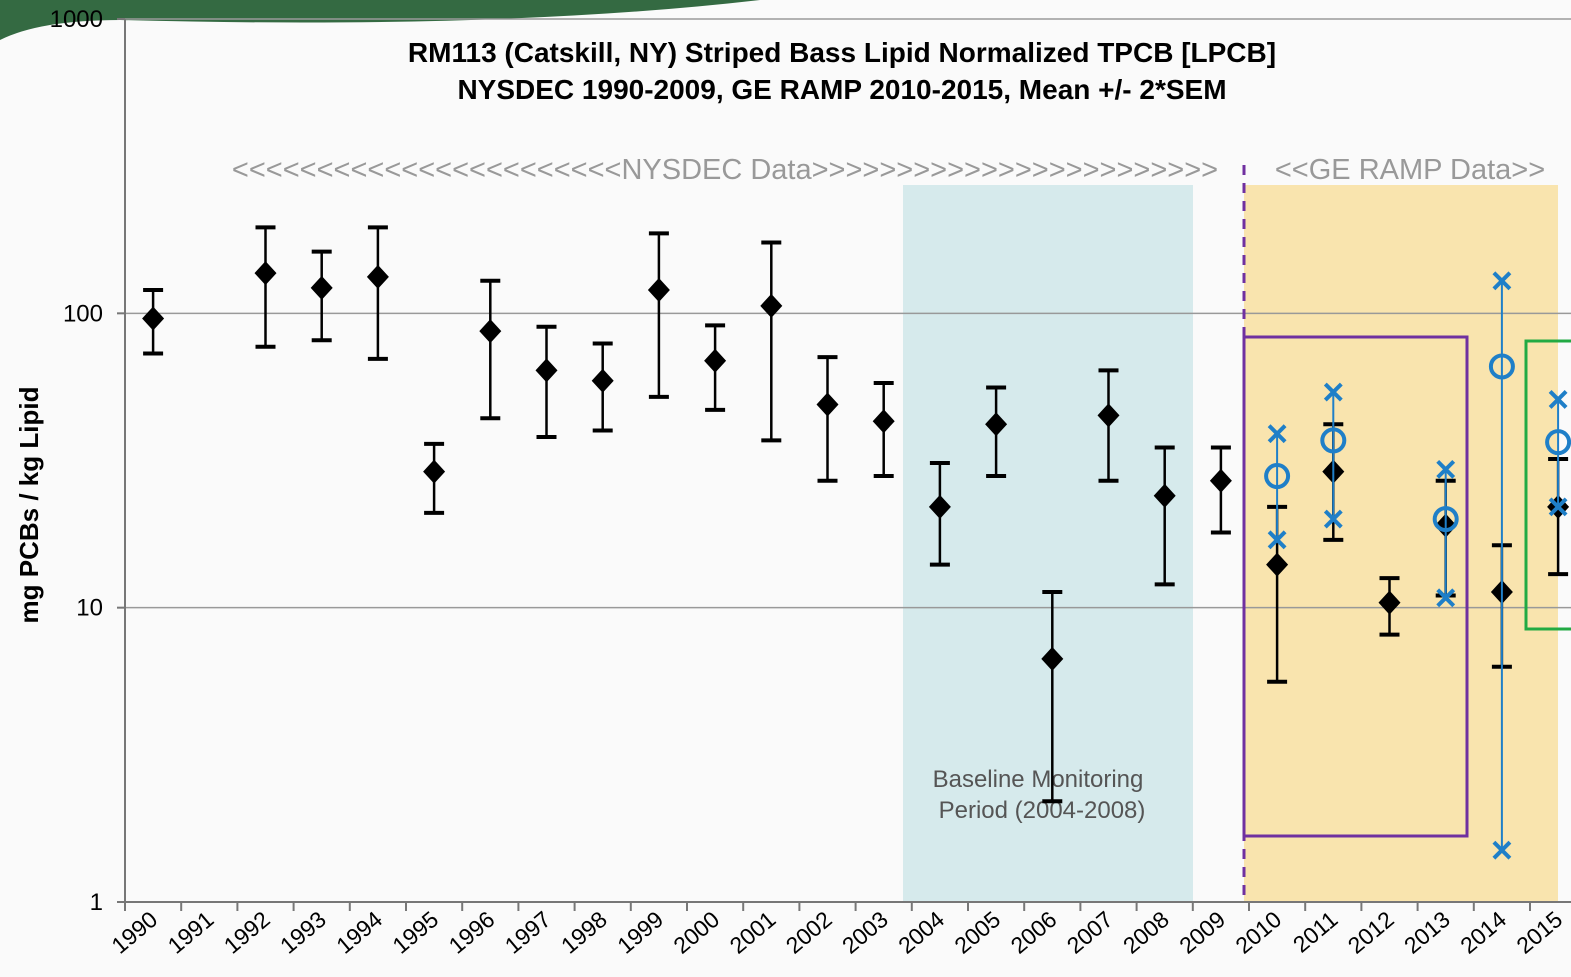 This screenshot has height=977, width=1571. I want to click on y-tick-label: 1000, so click(76, 19).